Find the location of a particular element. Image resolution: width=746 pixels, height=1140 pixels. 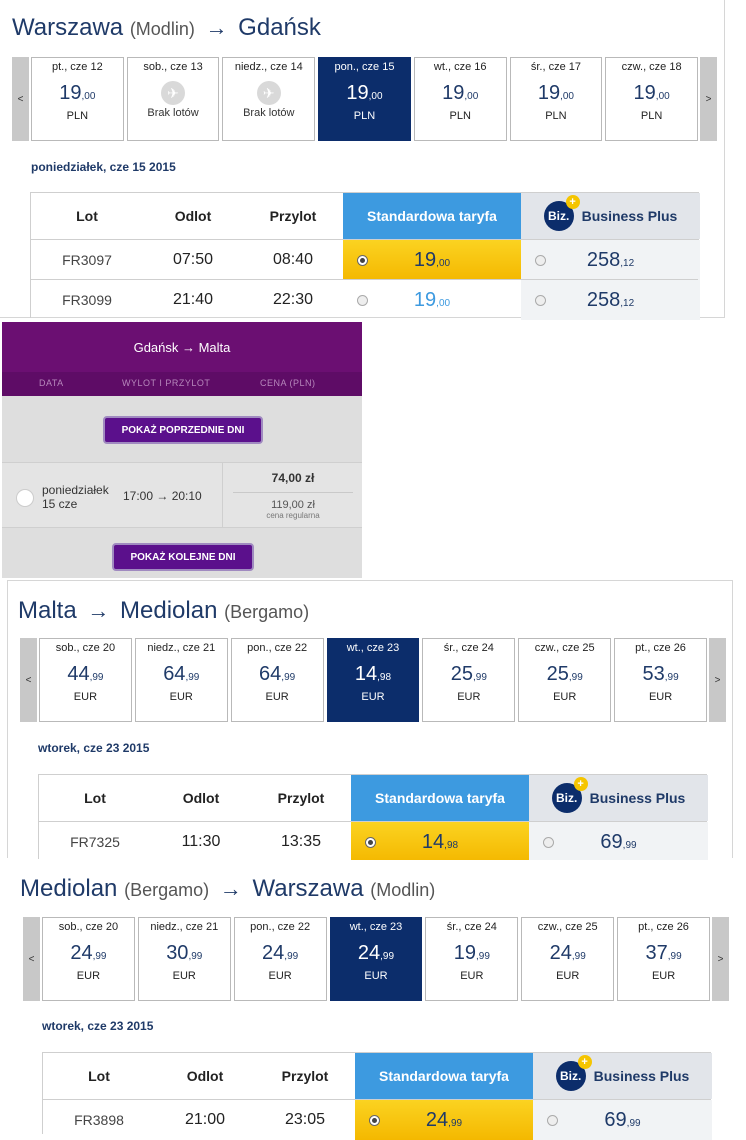

business-plus-label: Business Plus is located at coordinates (641, 1076).